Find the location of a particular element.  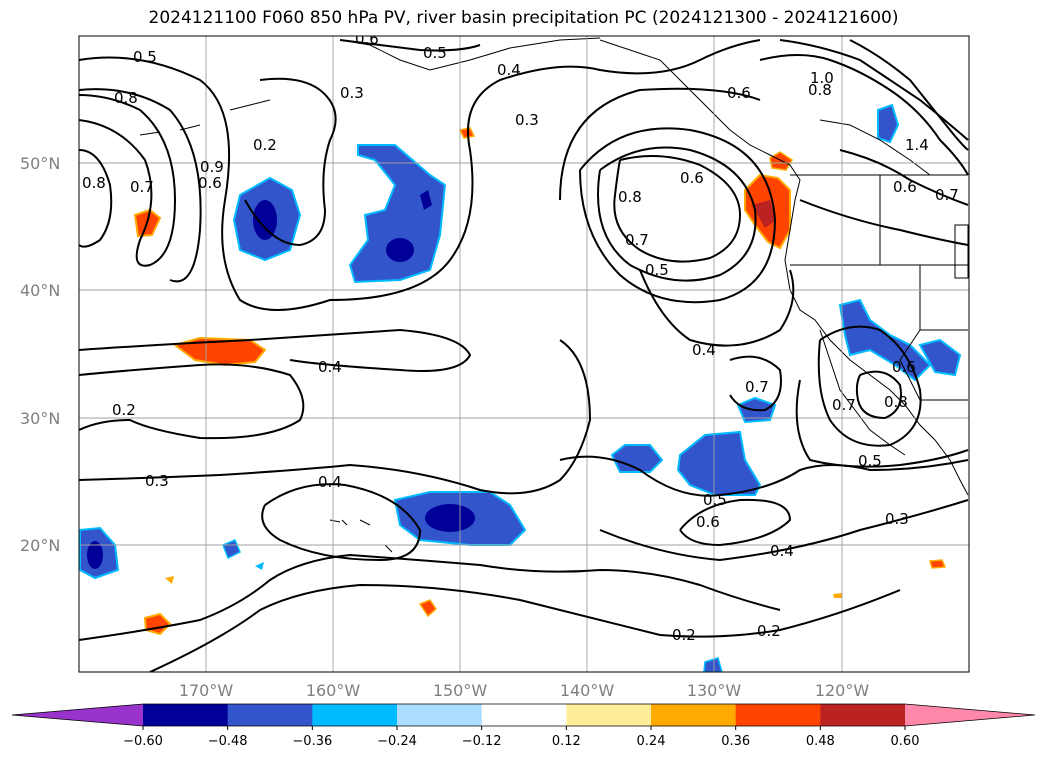

contour-label: 1.0 is located at coordinates (822, 78).